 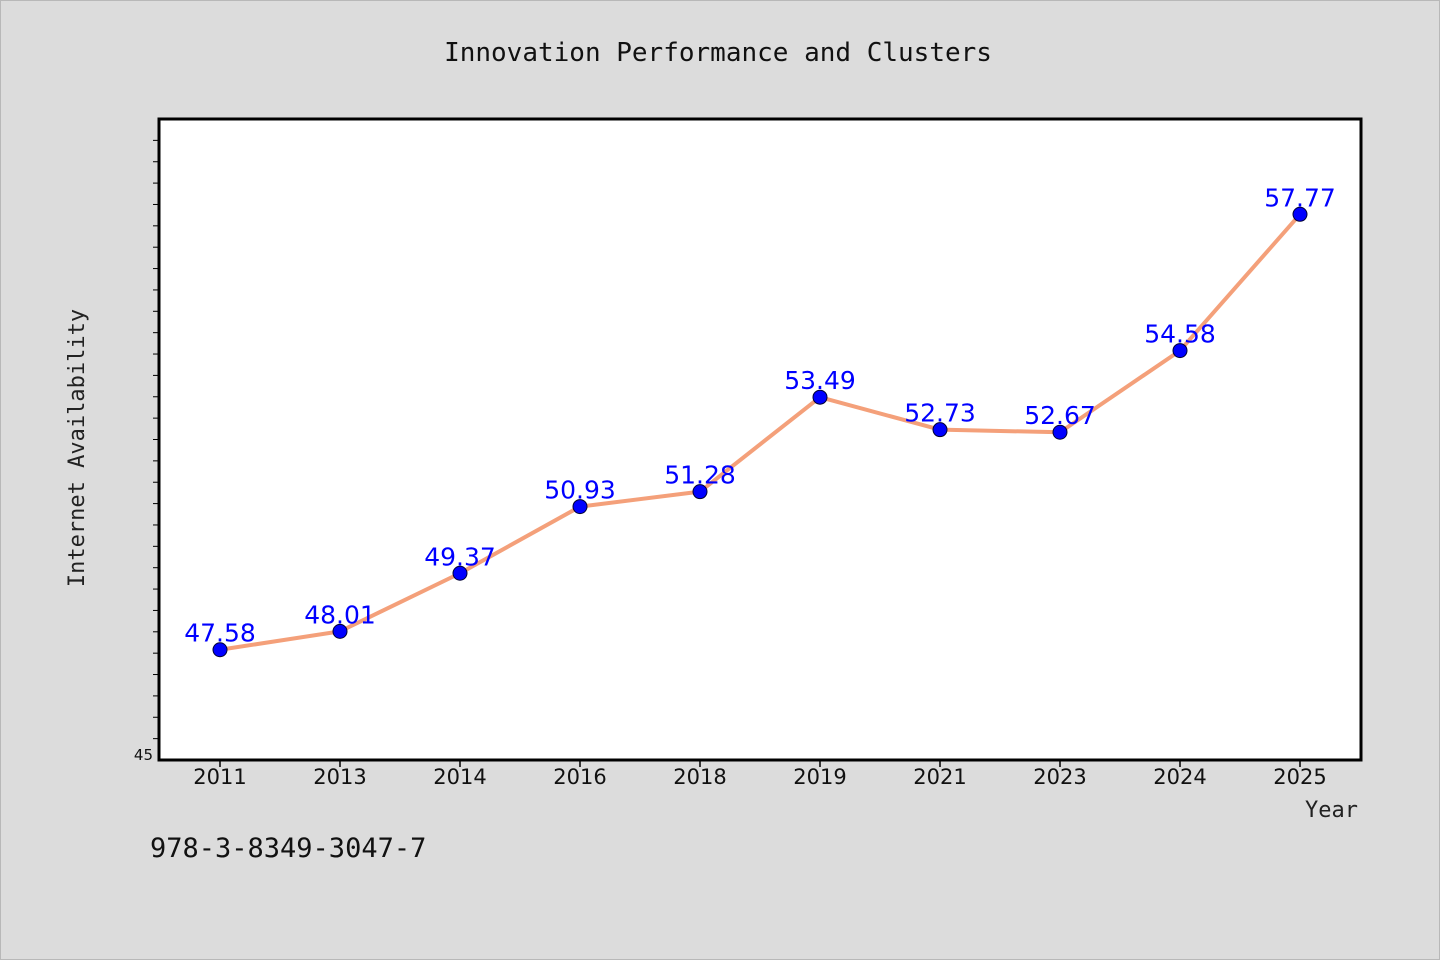 I want to click on isbn-footer: 978-3-8349-3047-7, so click(x=288, y=848).